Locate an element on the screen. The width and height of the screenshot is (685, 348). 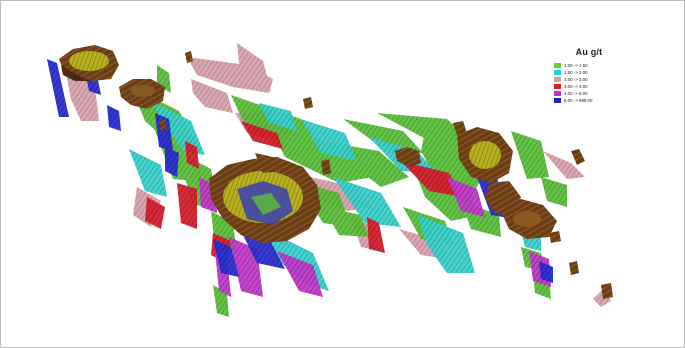
legend-item: 4.00 -> 5.00 is located at coordinates (589, 93).